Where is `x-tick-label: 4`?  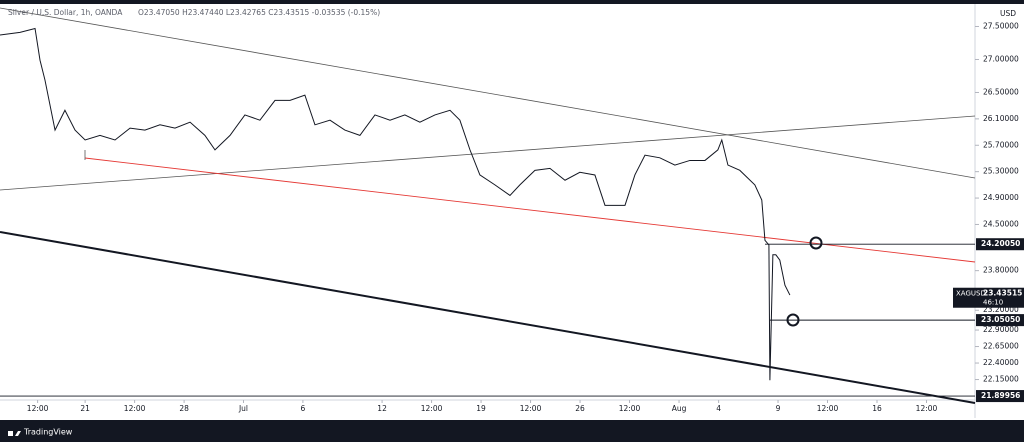
x-tick-label: 4 is located at coordinates (718, 408).